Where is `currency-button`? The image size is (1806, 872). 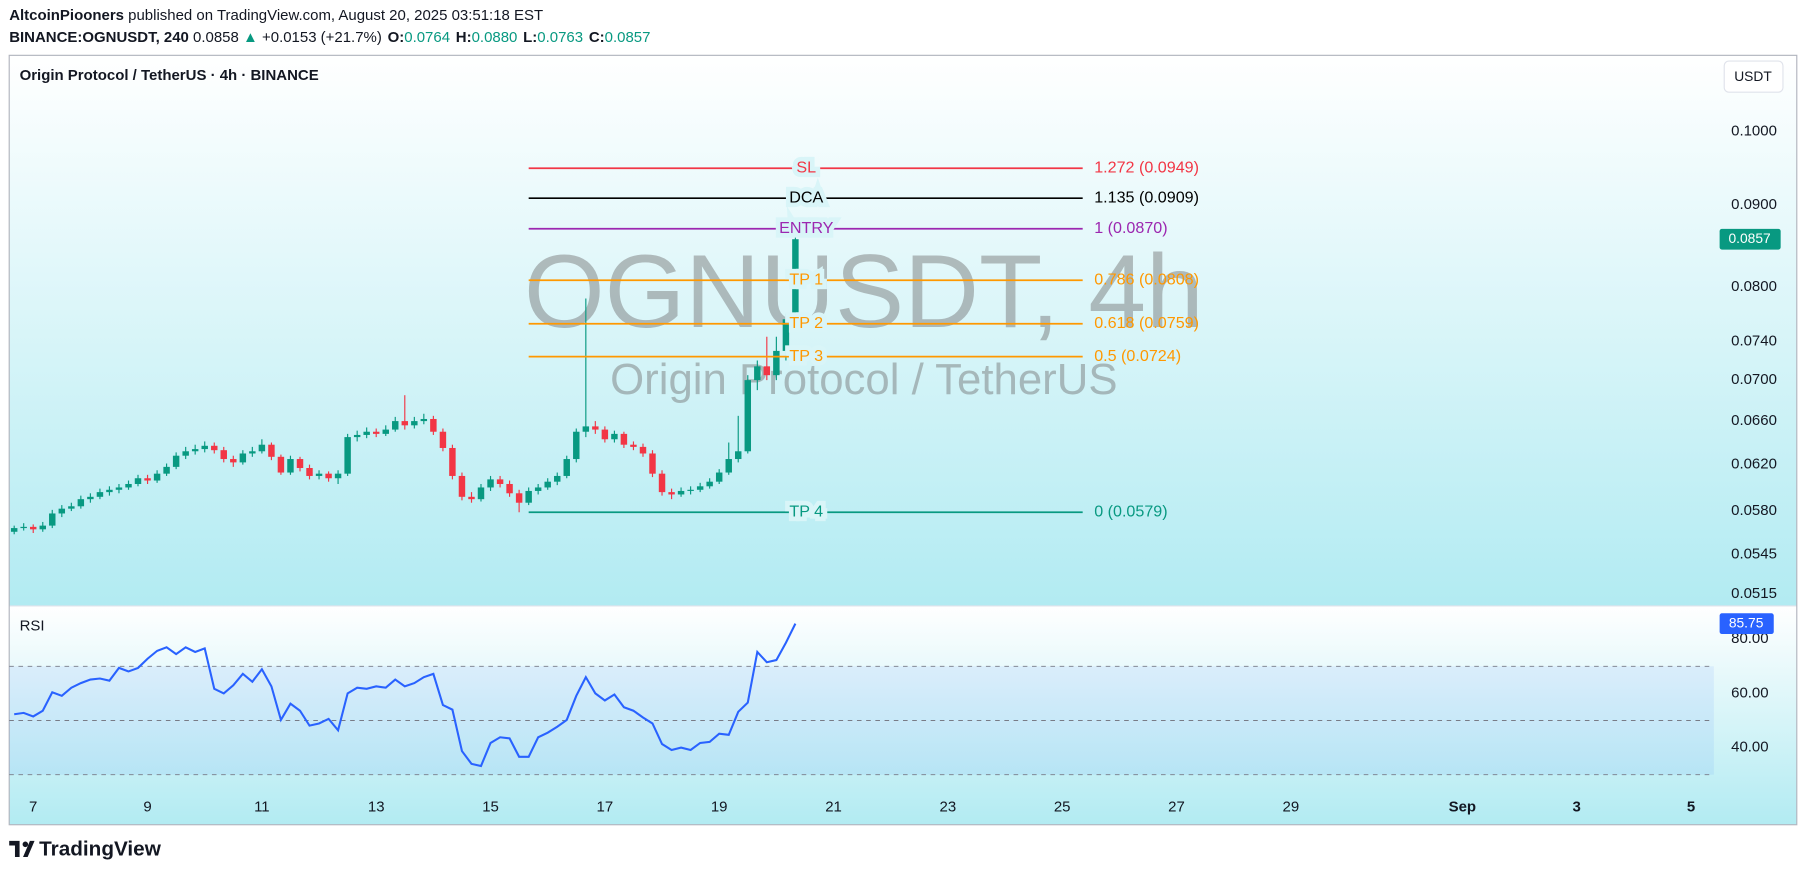 currency-button is located at coordinates (1753, 76).